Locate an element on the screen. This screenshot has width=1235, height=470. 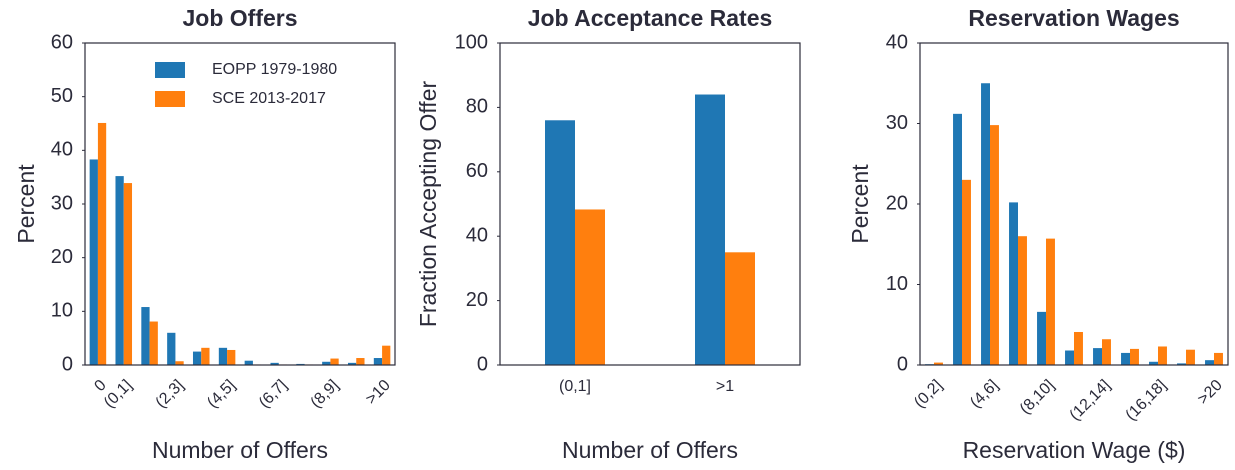
chart-title: Job Offers is located at coordinates (239, 18).